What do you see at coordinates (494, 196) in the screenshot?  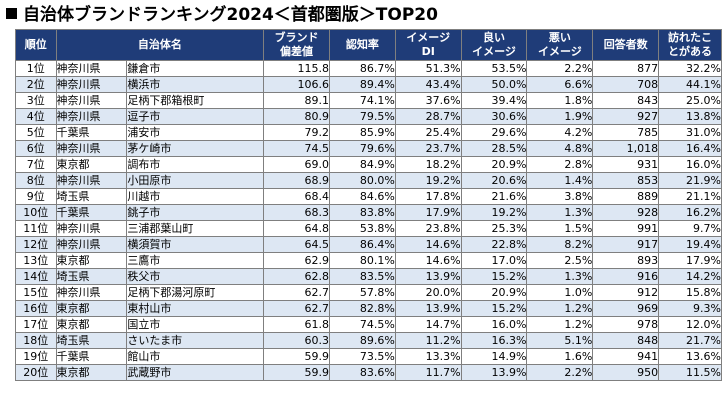 I see `cell-good-image: 21.6%` at bounding box center [494, 196].